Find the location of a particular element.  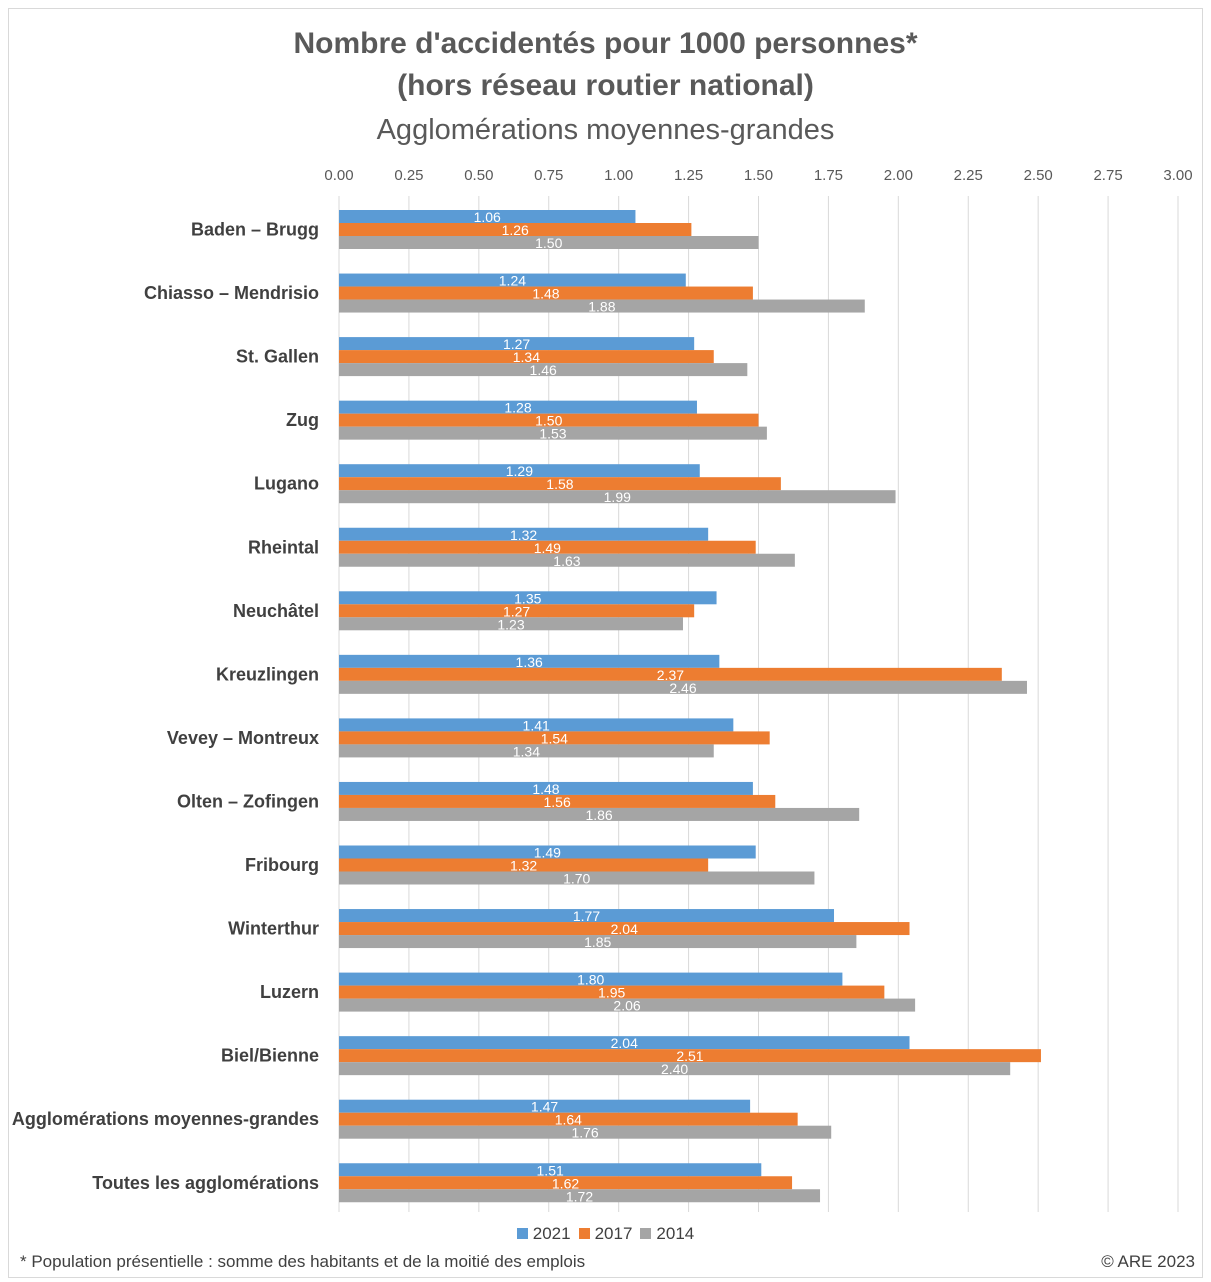

data-label: 1.70 is located at coordinates (576, 879).